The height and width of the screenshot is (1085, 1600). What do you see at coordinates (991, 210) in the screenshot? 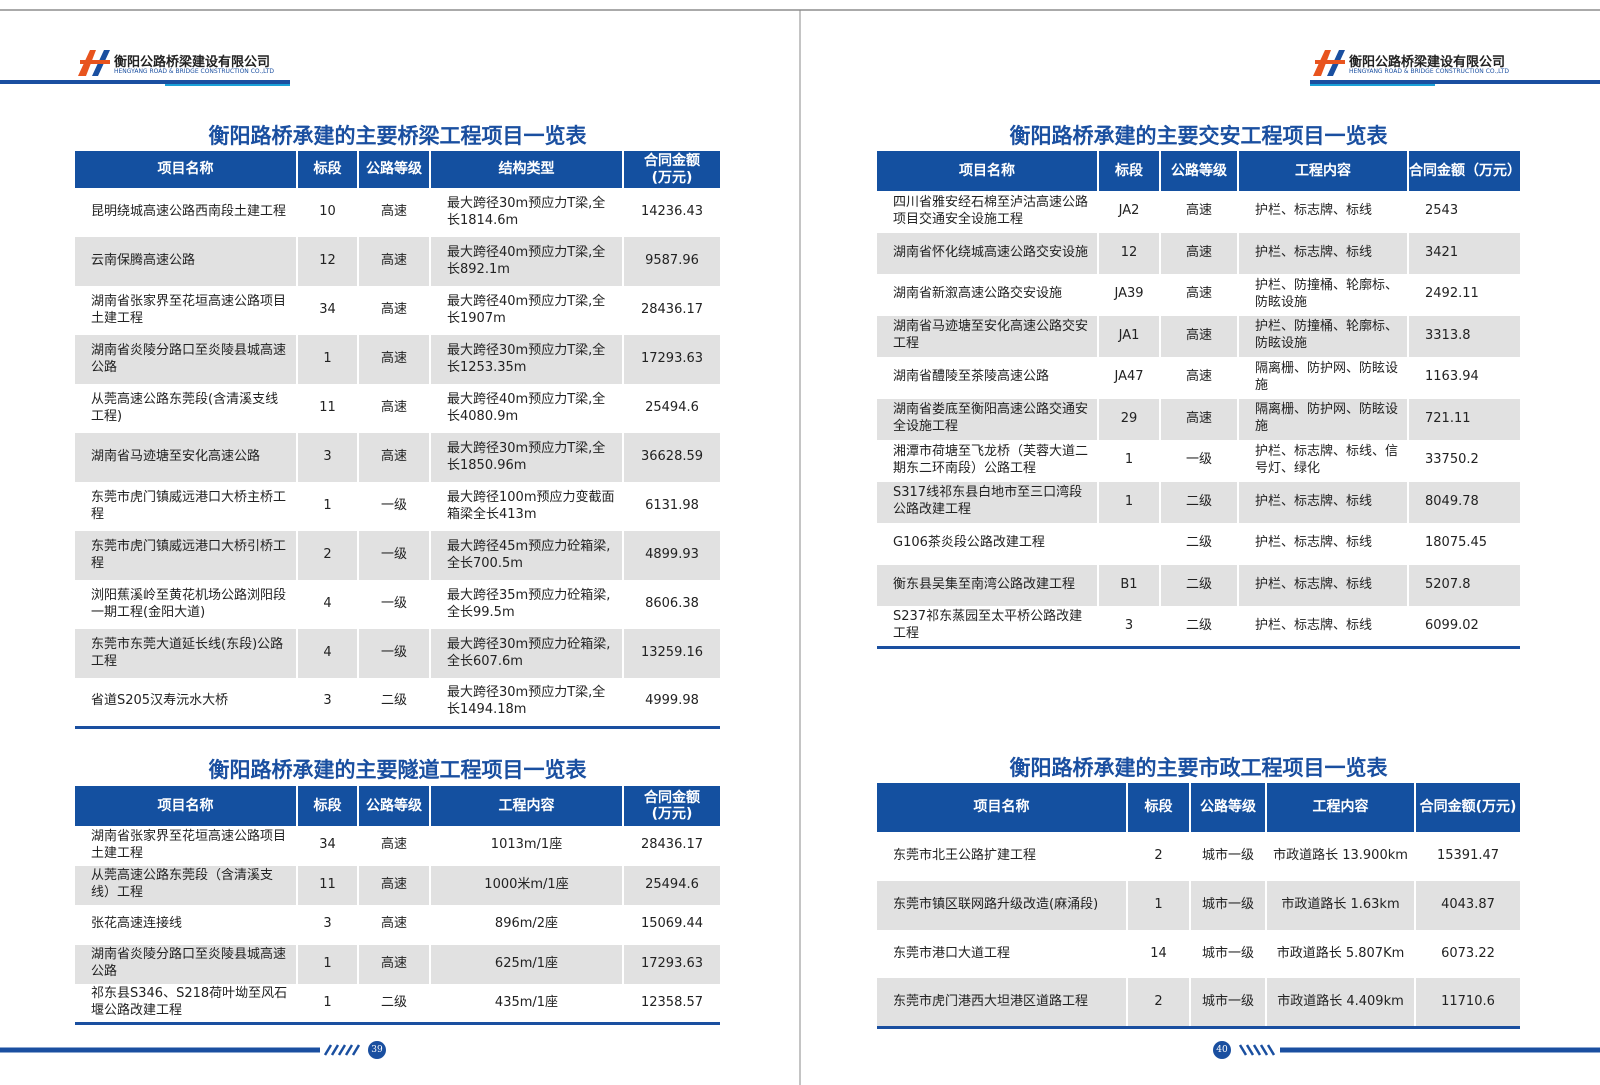
I see `table-cell: 四川省雅安经石棉至泸沽高速公路项目交通安全设施工程` at bounding box center [991, 210].